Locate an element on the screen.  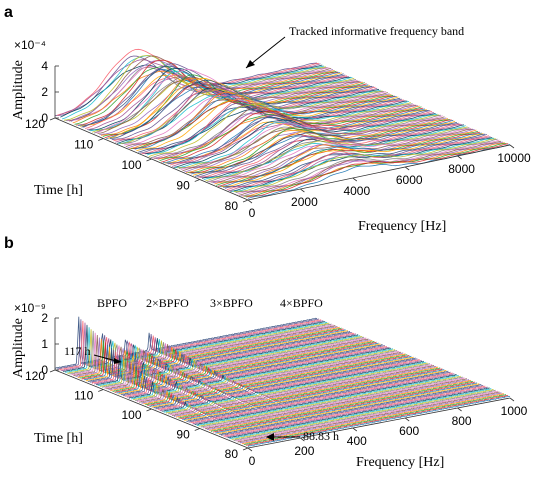
panel-b-y-tick-label: 100 is located at coordinates (131, 415).